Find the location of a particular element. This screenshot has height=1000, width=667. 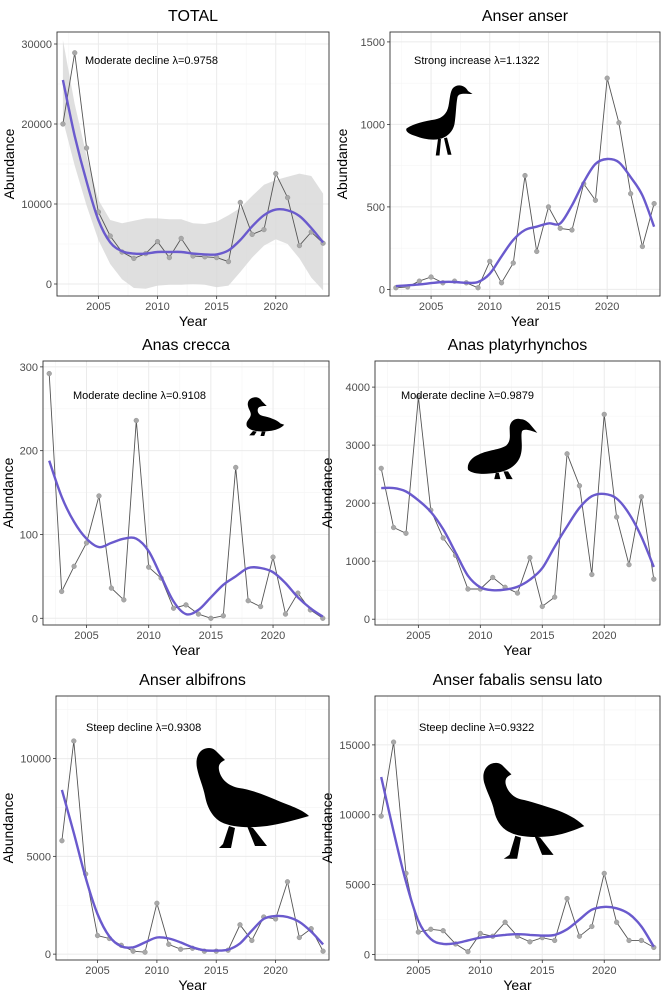

trend-annotation: Moderate decline λ=0.9879 is located at coordinates (467, 396).